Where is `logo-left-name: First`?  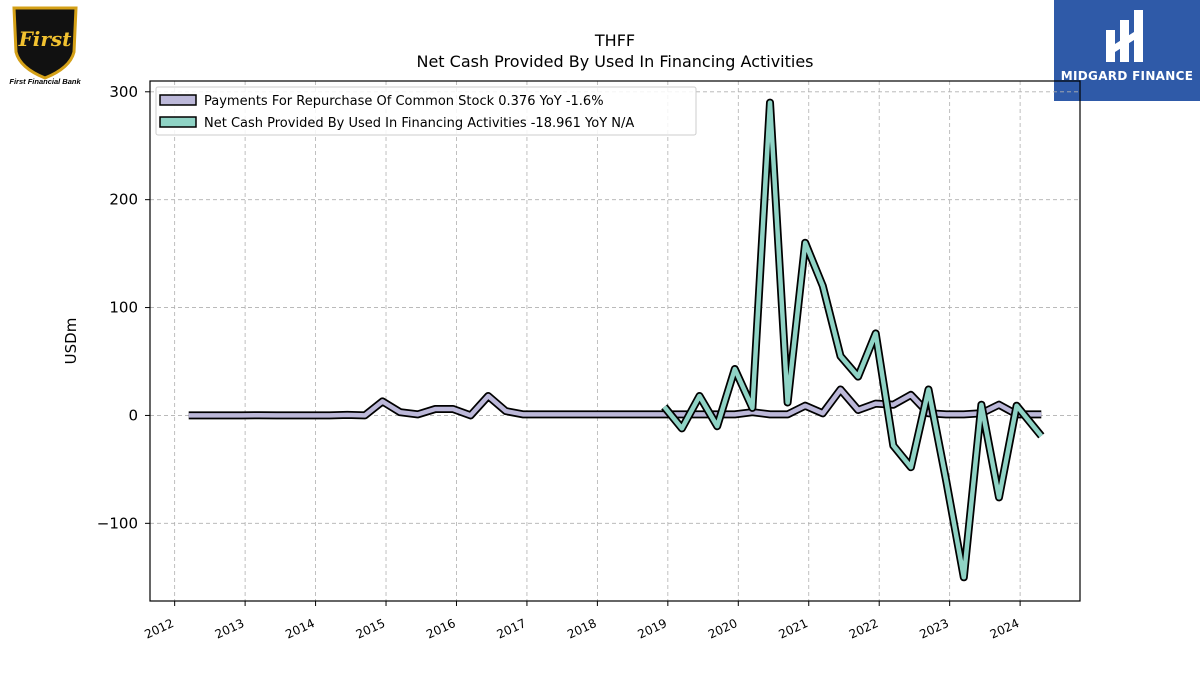
logo-left-name: First is located at coordinates (45, 39).